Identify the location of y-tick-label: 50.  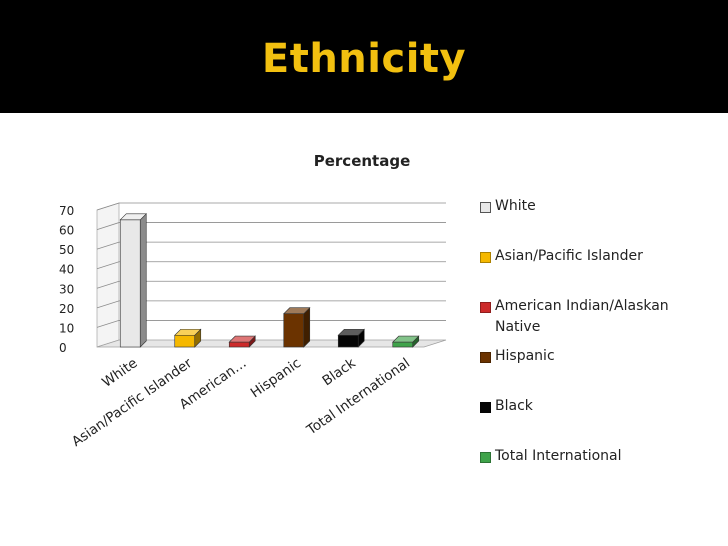
(66, 250).